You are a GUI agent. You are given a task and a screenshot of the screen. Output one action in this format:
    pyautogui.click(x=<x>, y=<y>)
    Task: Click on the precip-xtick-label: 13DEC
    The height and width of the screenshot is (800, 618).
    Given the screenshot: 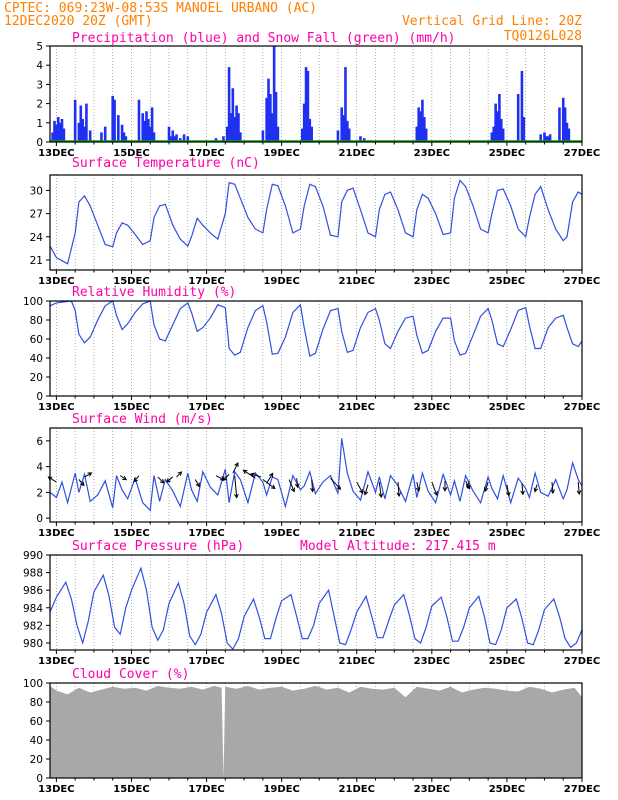 What is the action you would take?
    pyautogui.click(x=56, y=153)
    